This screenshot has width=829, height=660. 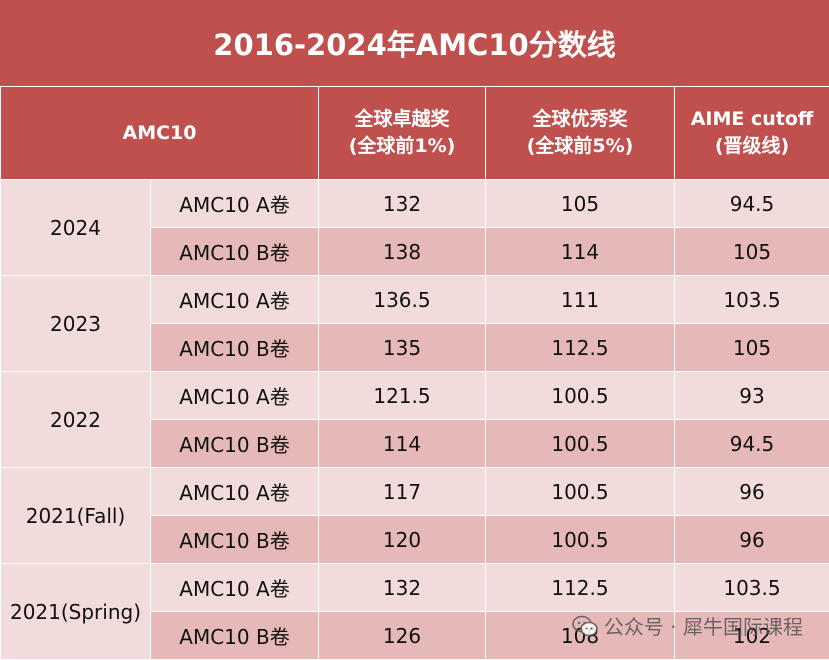 I want to click on header-top5-subtitle: (全球前5%), so click(x=580, y=146).